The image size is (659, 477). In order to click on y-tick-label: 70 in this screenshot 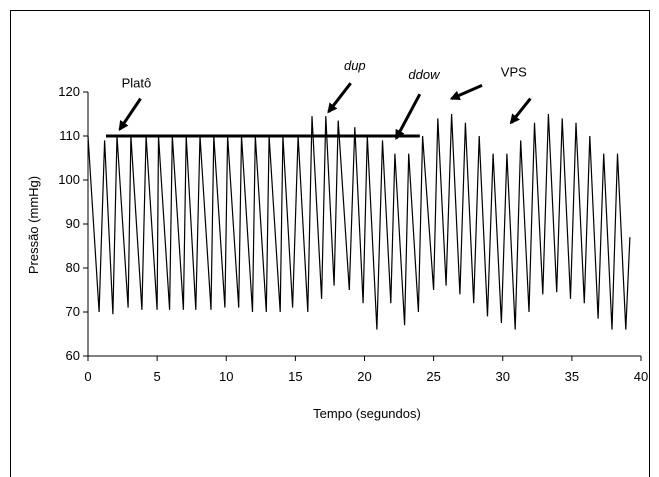, I will do `click(73, 311)`.